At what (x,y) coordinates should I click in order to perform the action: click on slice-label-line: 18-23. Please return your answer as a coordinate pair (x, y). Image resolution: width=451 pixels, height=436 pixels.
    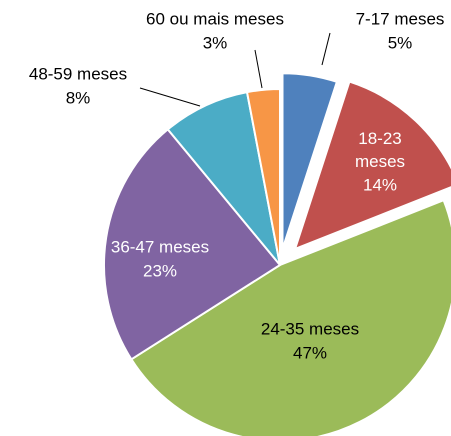
    Looking at the image, I should click on (379, 138).